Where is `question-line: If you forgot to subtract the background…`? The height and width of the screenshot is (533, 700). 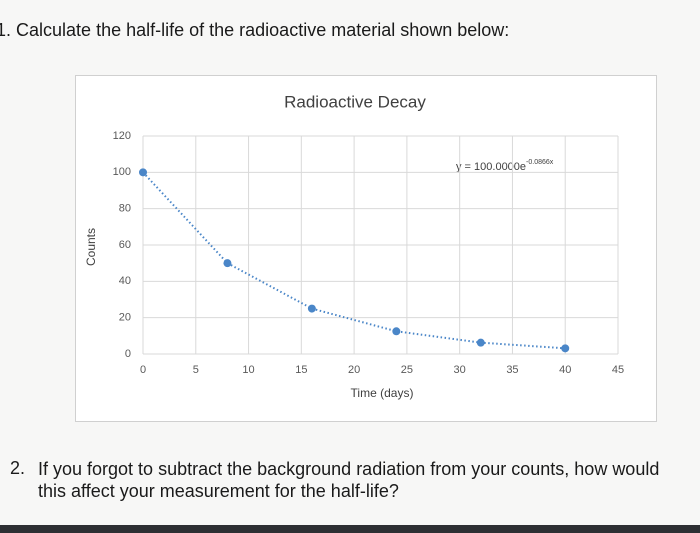
question-line: If you forgot to subtract the background… is located at coordinates (349, 469).